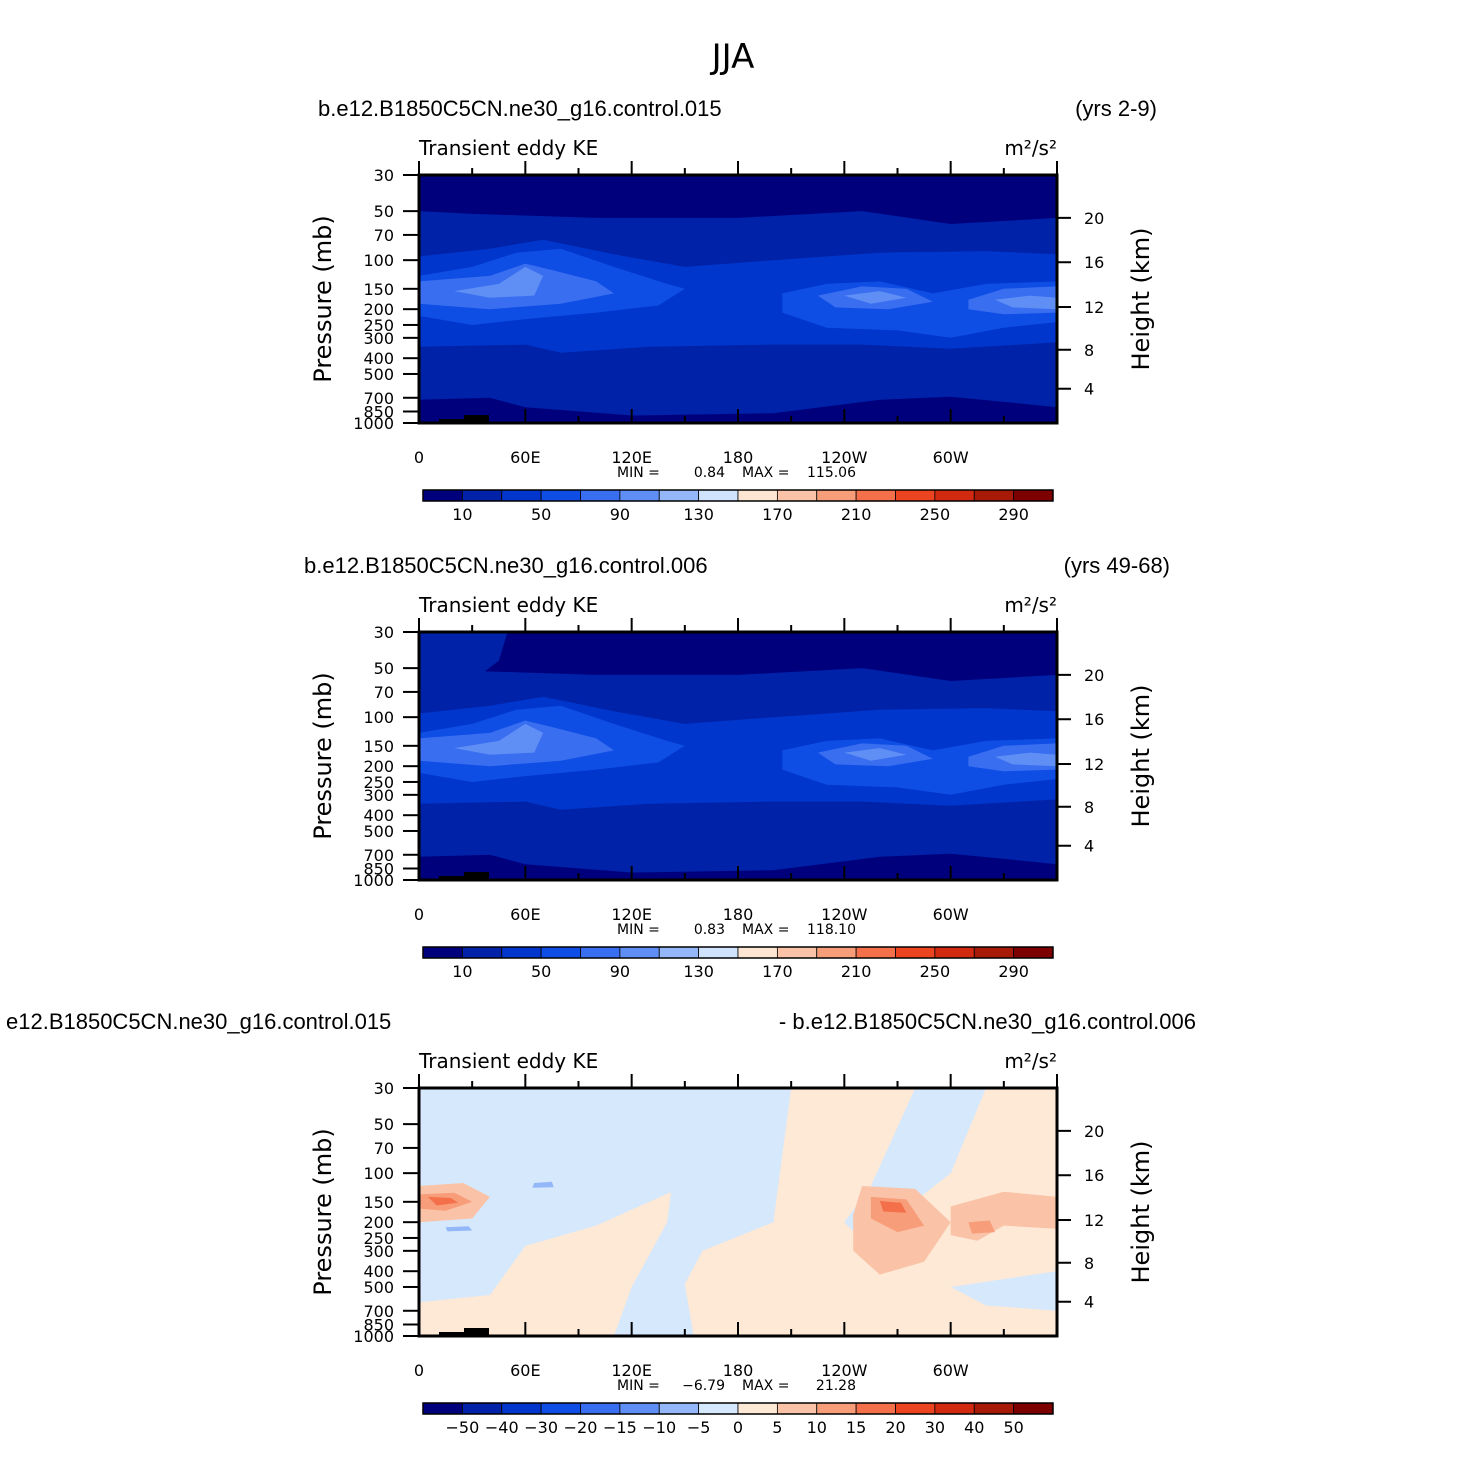  What do you see at coordinates (974, 1427) in the screenshot?
I see `colorbar-label: 40` at bounding box center [974, 1427].